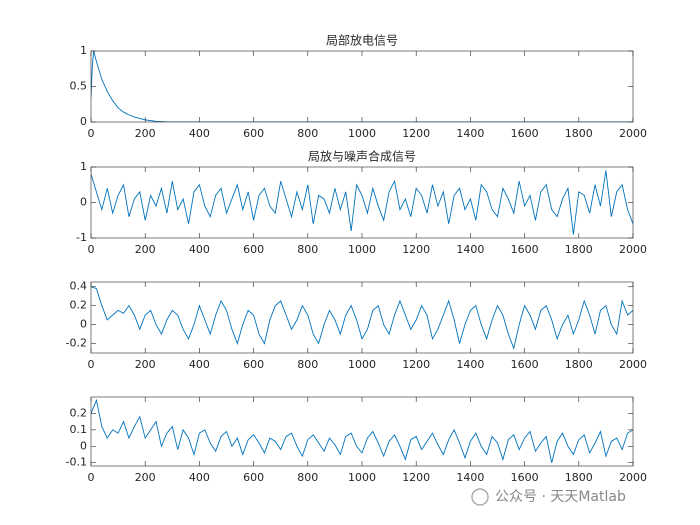  I want to click on y-tick-label: 0.4, so click(79, 286).